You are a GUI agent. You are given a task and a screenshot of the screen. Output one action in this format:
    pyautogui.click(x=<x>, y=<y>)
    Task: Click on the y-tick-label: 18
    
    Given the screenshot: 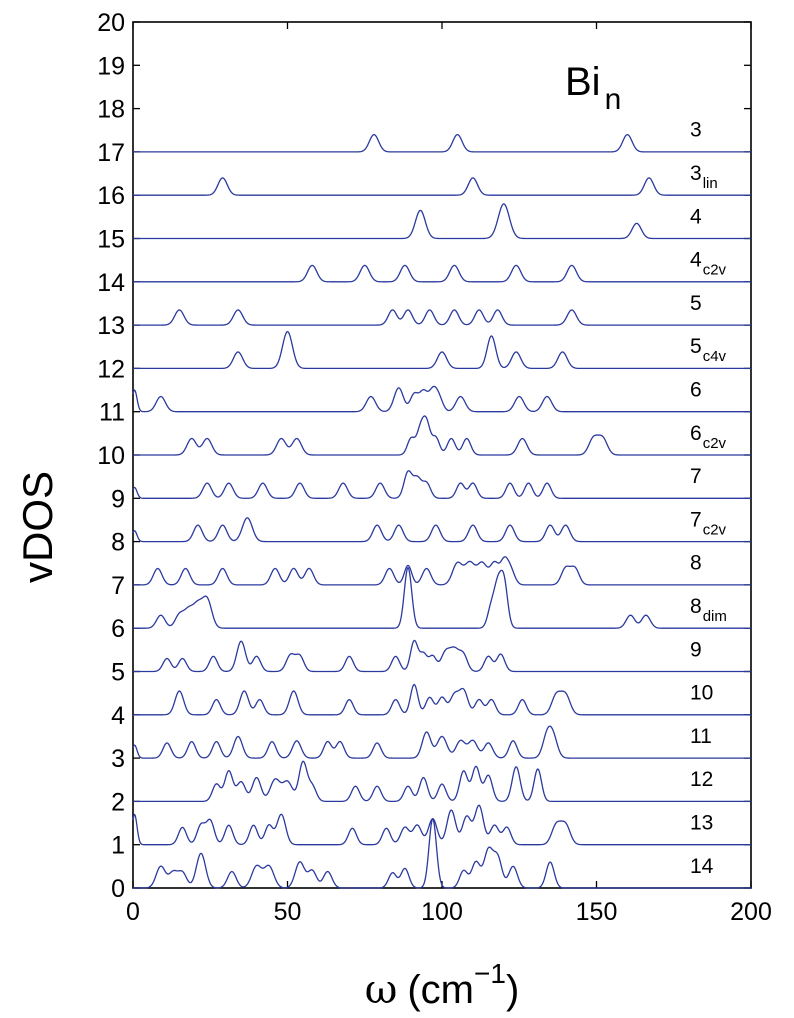 What is the action you would take?
    pyautogui.click(x=111, y=110)
    